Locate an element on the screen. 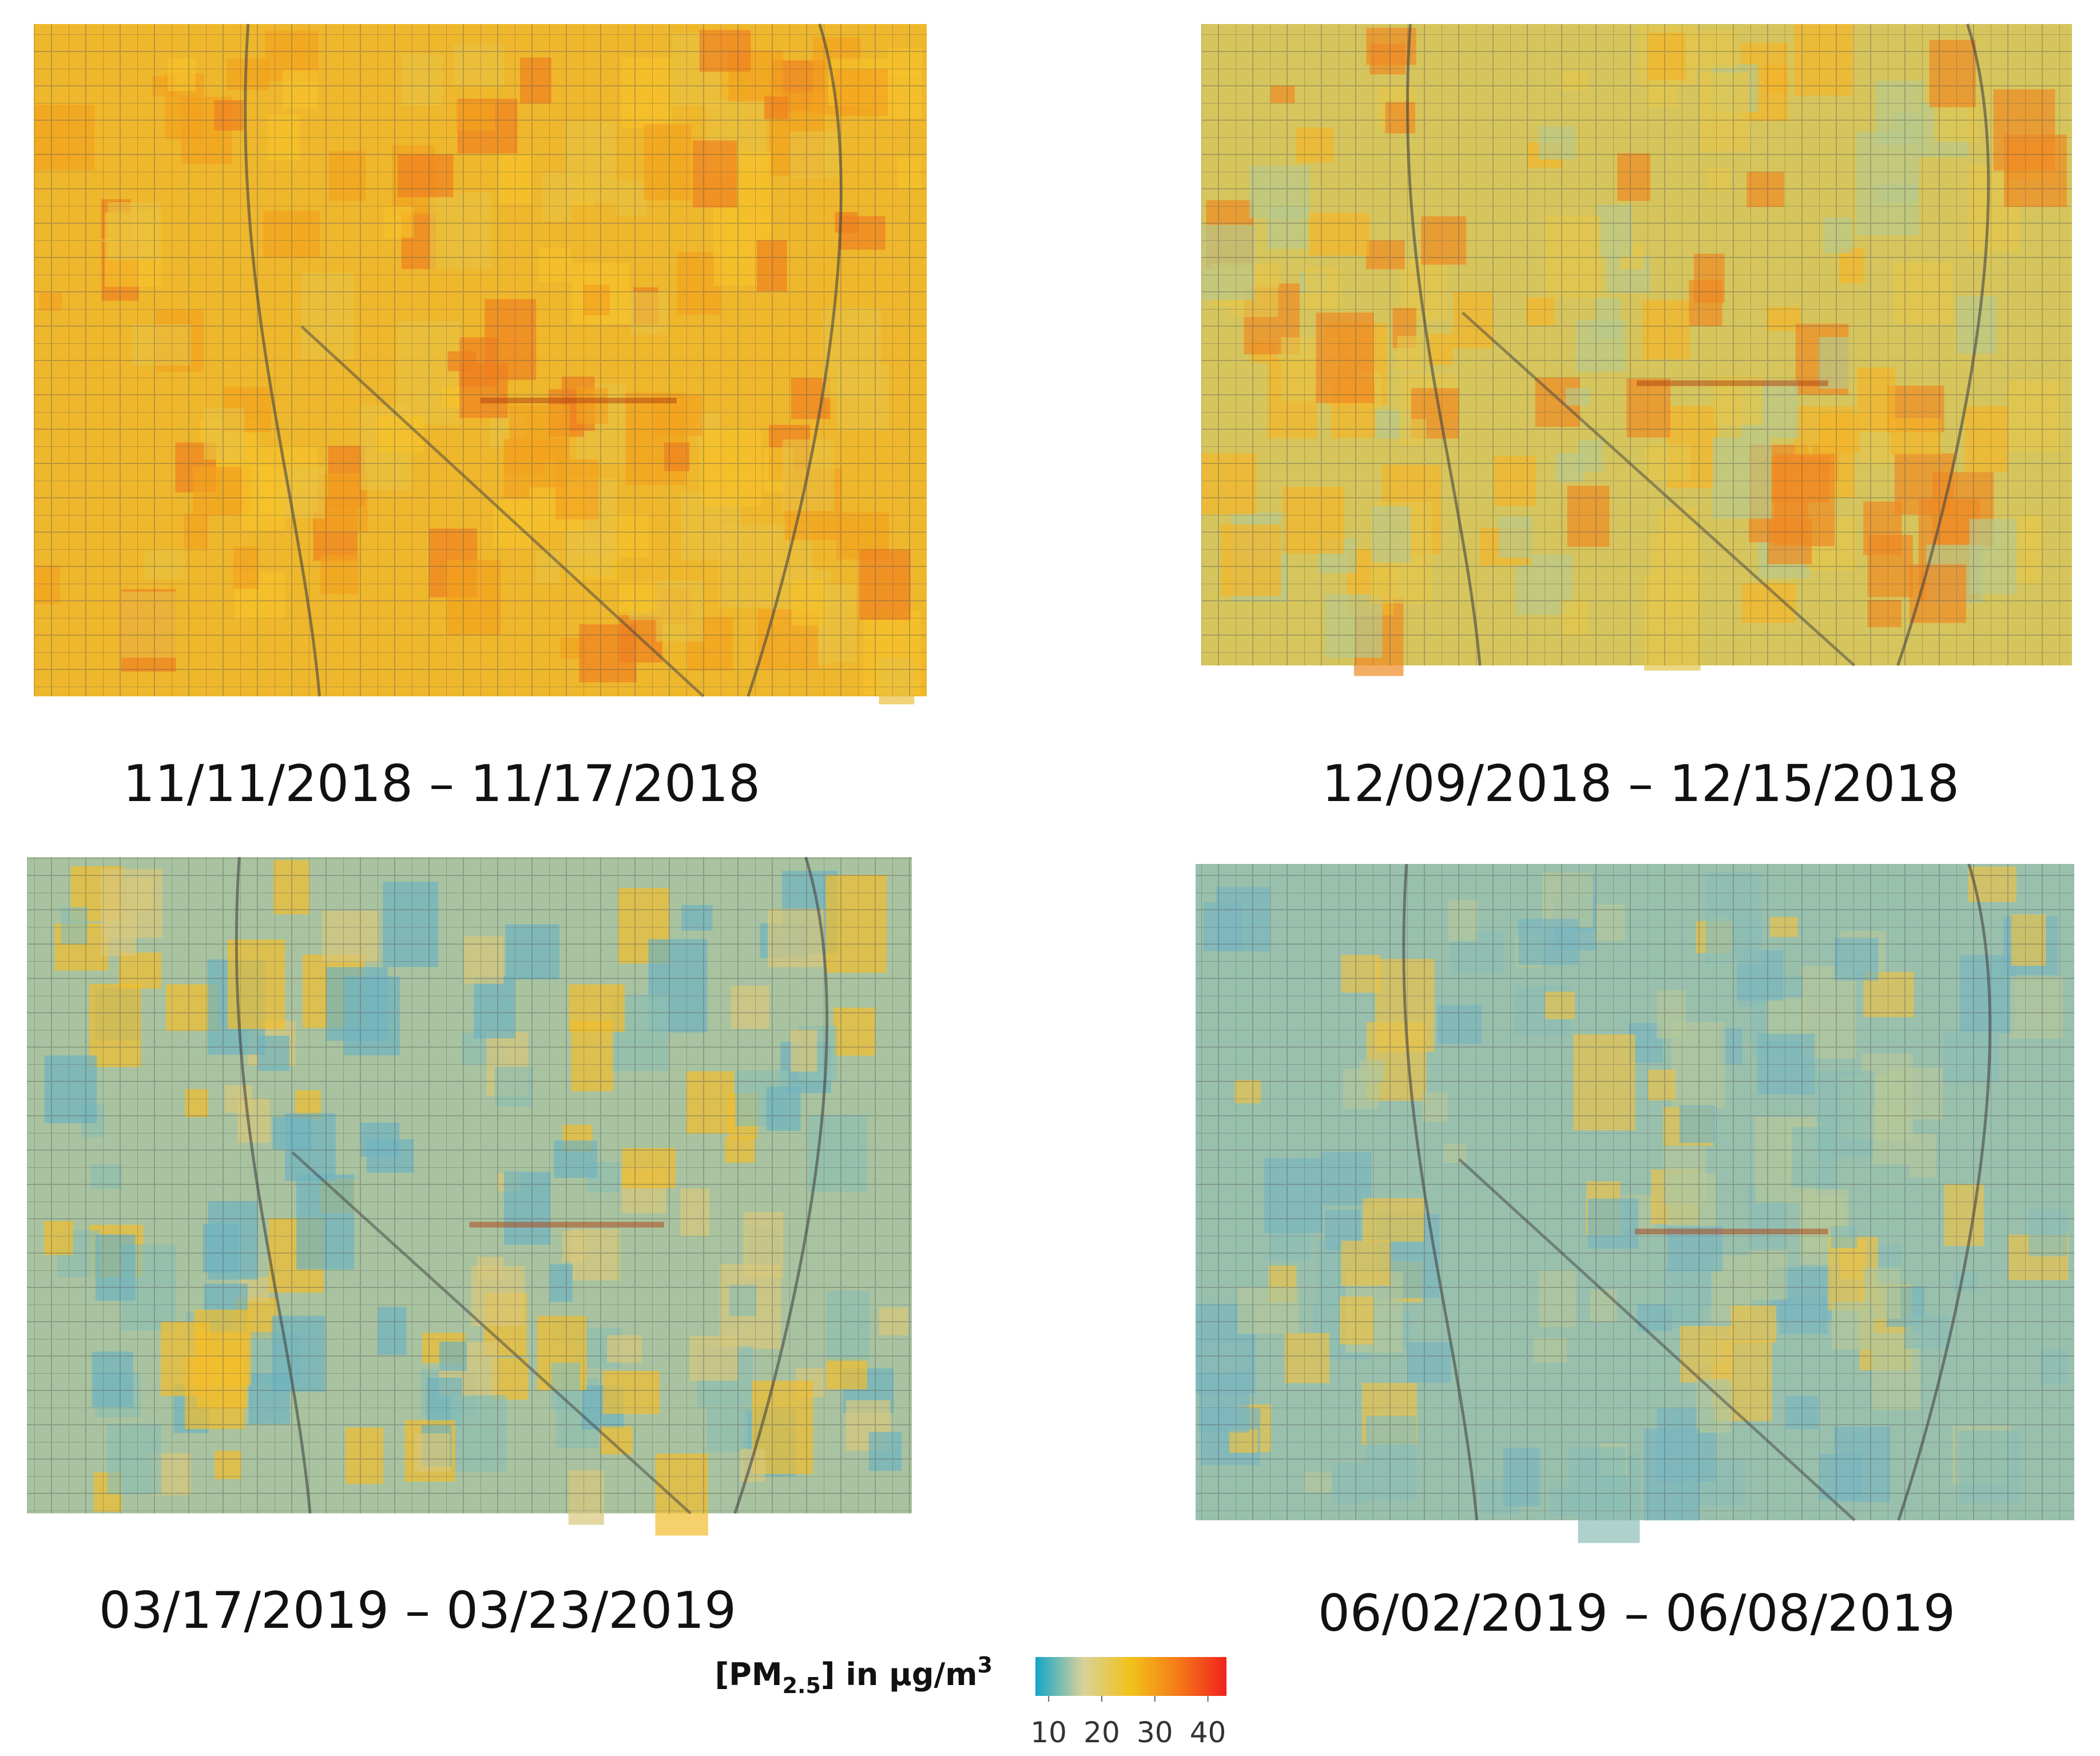 Image resolution: width=2100 pixels, height=1756 pixels. panel-caption: 03/17/2019 – 03/23/2019 is located at coordinates (417, 1610).